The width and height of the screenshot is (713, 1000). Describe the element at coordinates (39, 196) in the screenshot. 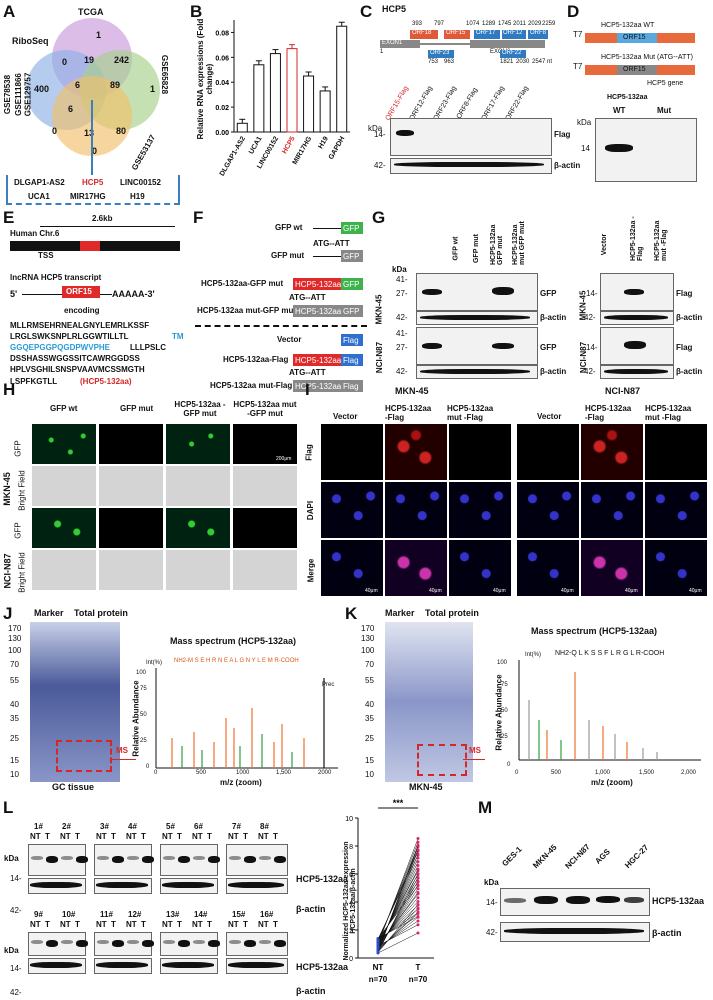

I see `gene-uca1: UCA1` at that location.